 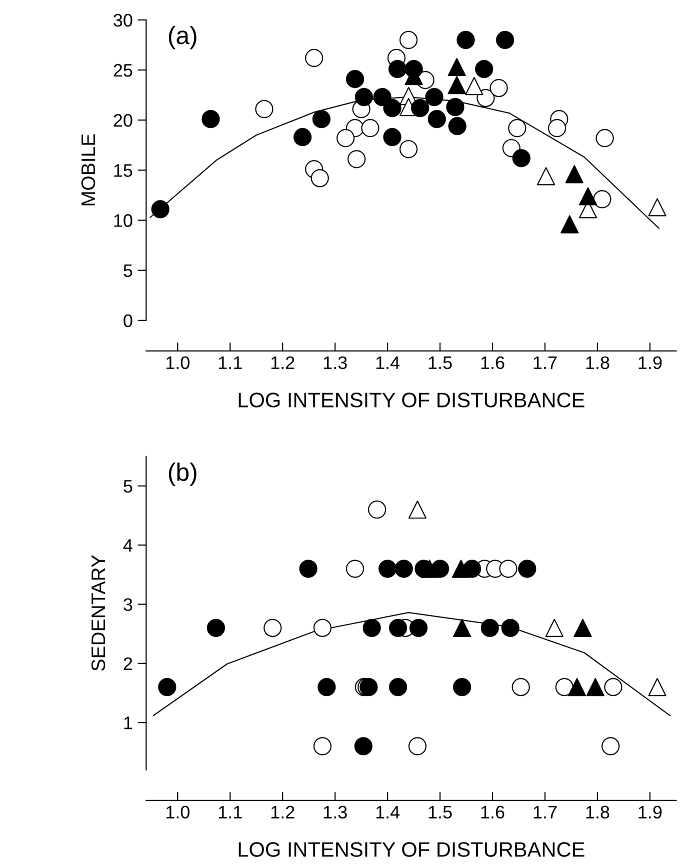 What do you see at coordinates (123, 170) in the screenshot?
I see `y-tick-label: 15` at bounding box center [123, 170].